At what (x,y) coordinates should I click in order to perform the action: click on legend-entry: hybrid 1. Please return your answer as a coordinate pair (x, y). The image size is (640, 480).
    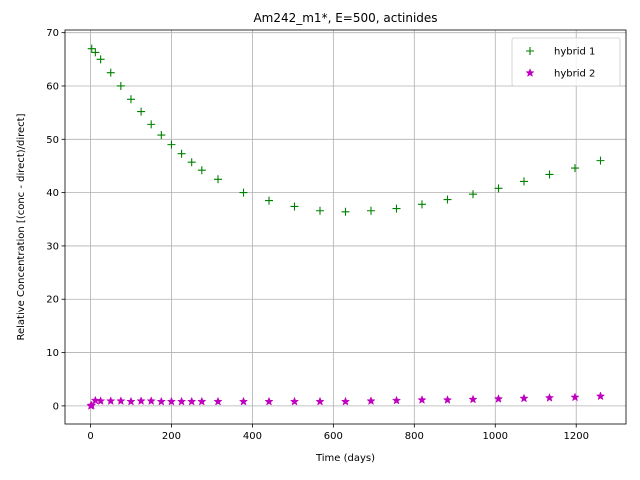
    Looking at the image, I should click on (560, 52).